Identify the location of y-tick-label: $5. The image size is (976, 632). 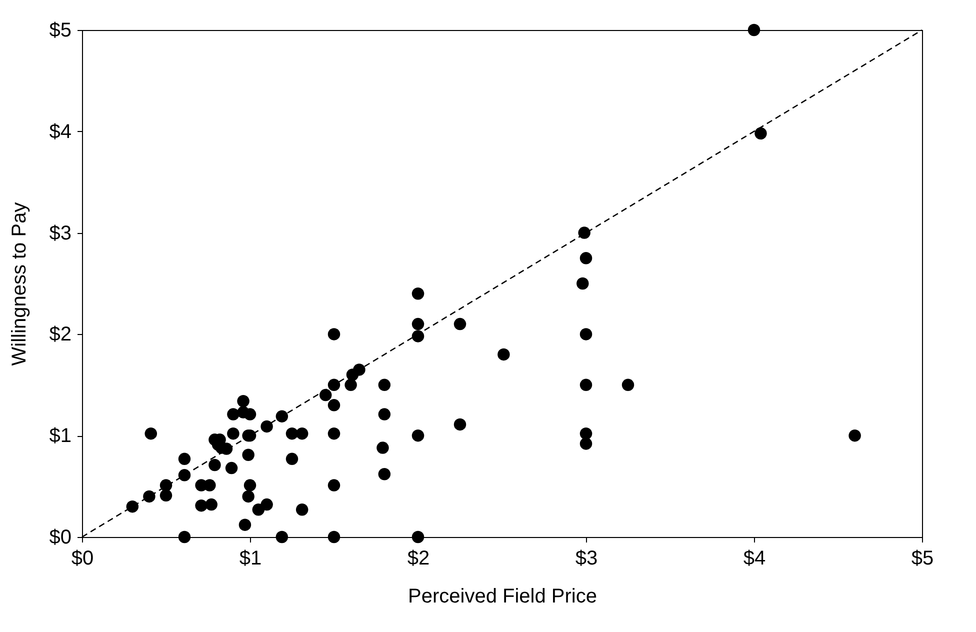
(60, 31).